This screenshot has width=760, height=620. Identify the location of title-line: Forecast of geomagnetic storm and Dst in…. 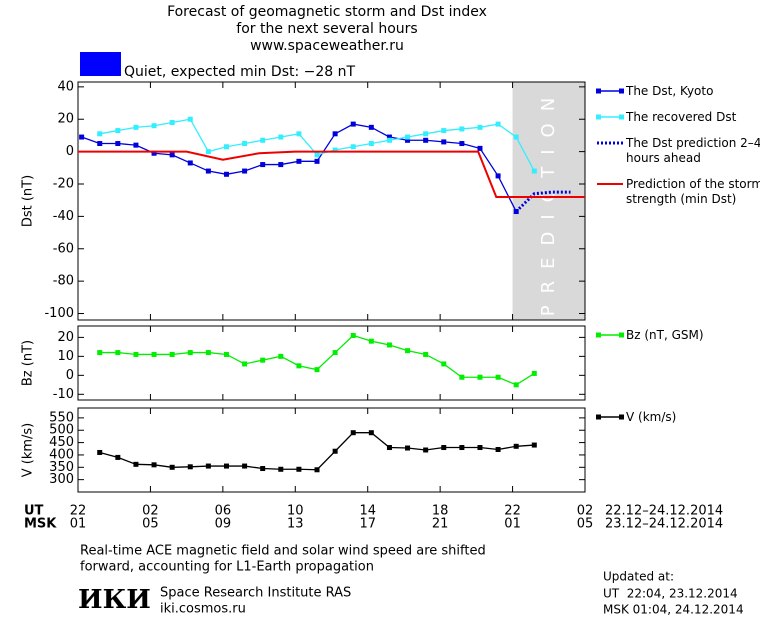
(327, 12).